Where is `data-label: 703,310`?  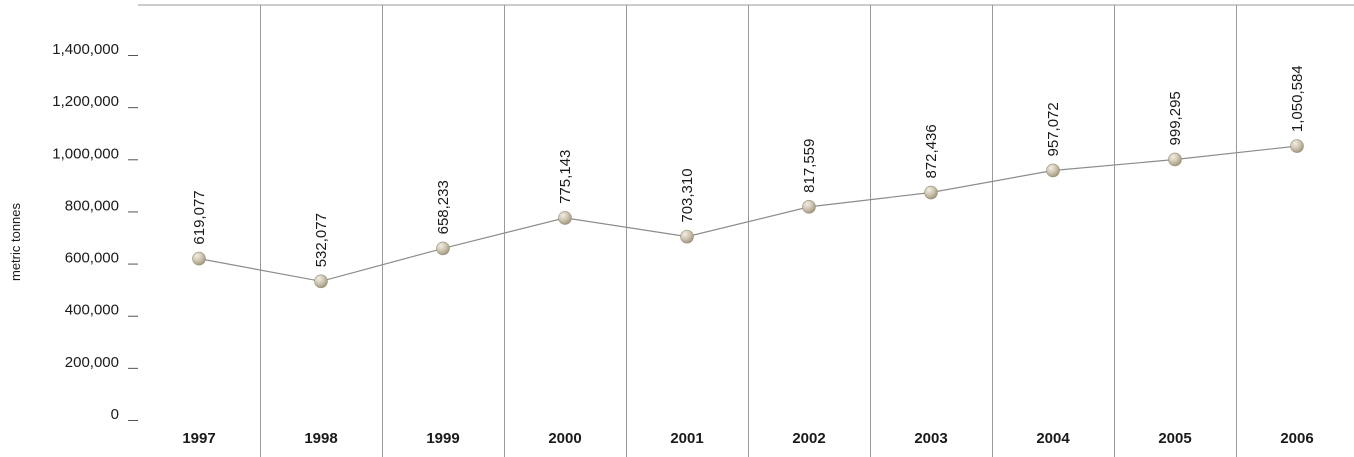
data-label: 703,310 is located at coordinates (687, 195).